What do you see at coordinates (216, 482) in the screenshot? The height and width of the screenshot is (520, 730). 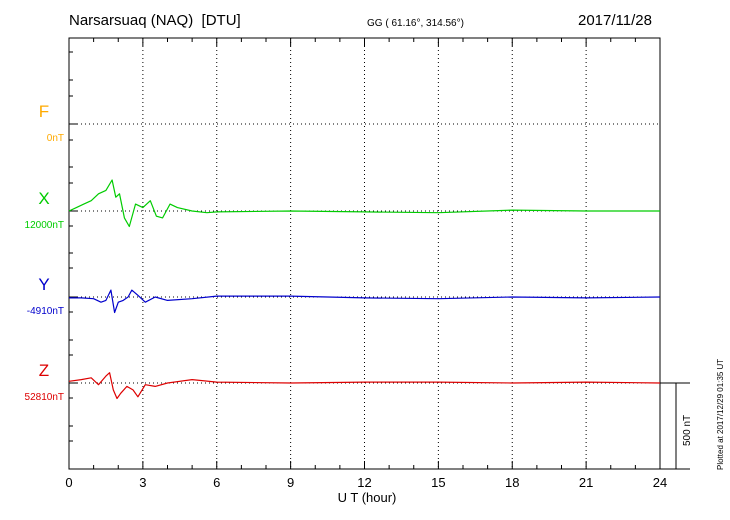 I see `x-tick-label: 6` at bounding box center [216, 482].